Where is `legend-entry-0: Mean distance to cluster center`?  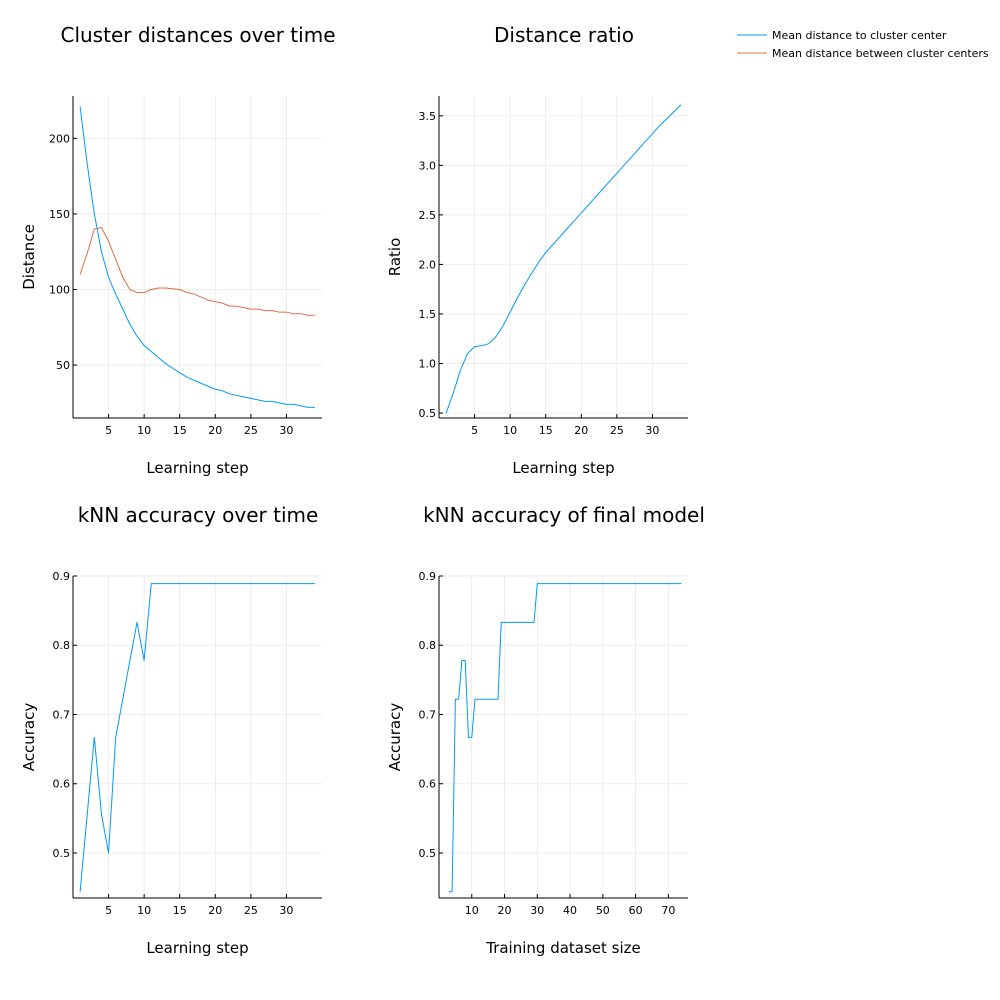
legend-entry-0: Mean distance to cluster center is located at coordinates (859, 35).